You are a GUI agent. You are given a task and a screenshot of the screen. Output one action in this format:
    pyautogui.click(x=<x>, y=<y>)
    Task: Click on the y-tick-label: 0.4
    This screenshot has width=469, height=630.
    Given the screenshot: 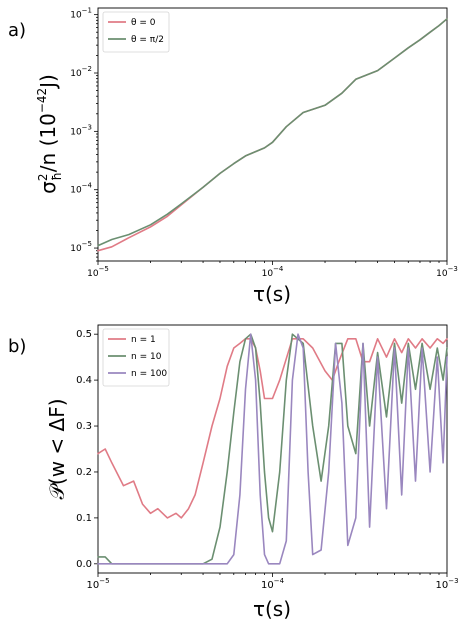 What is the action you would take?
    pyautogui.click(x=84, y=380)
    